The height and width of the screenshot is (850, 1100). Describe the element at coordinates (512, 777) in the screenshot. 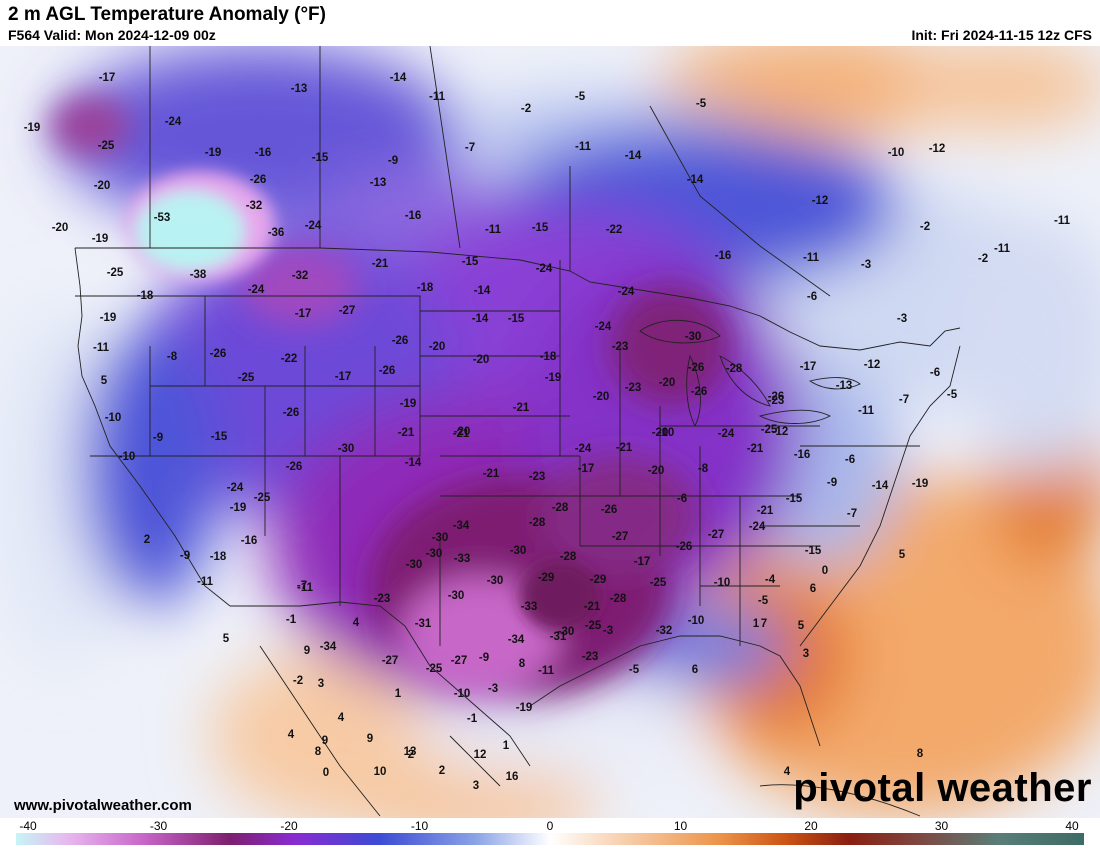

I see `anomaly-value-label: 16` at that location.